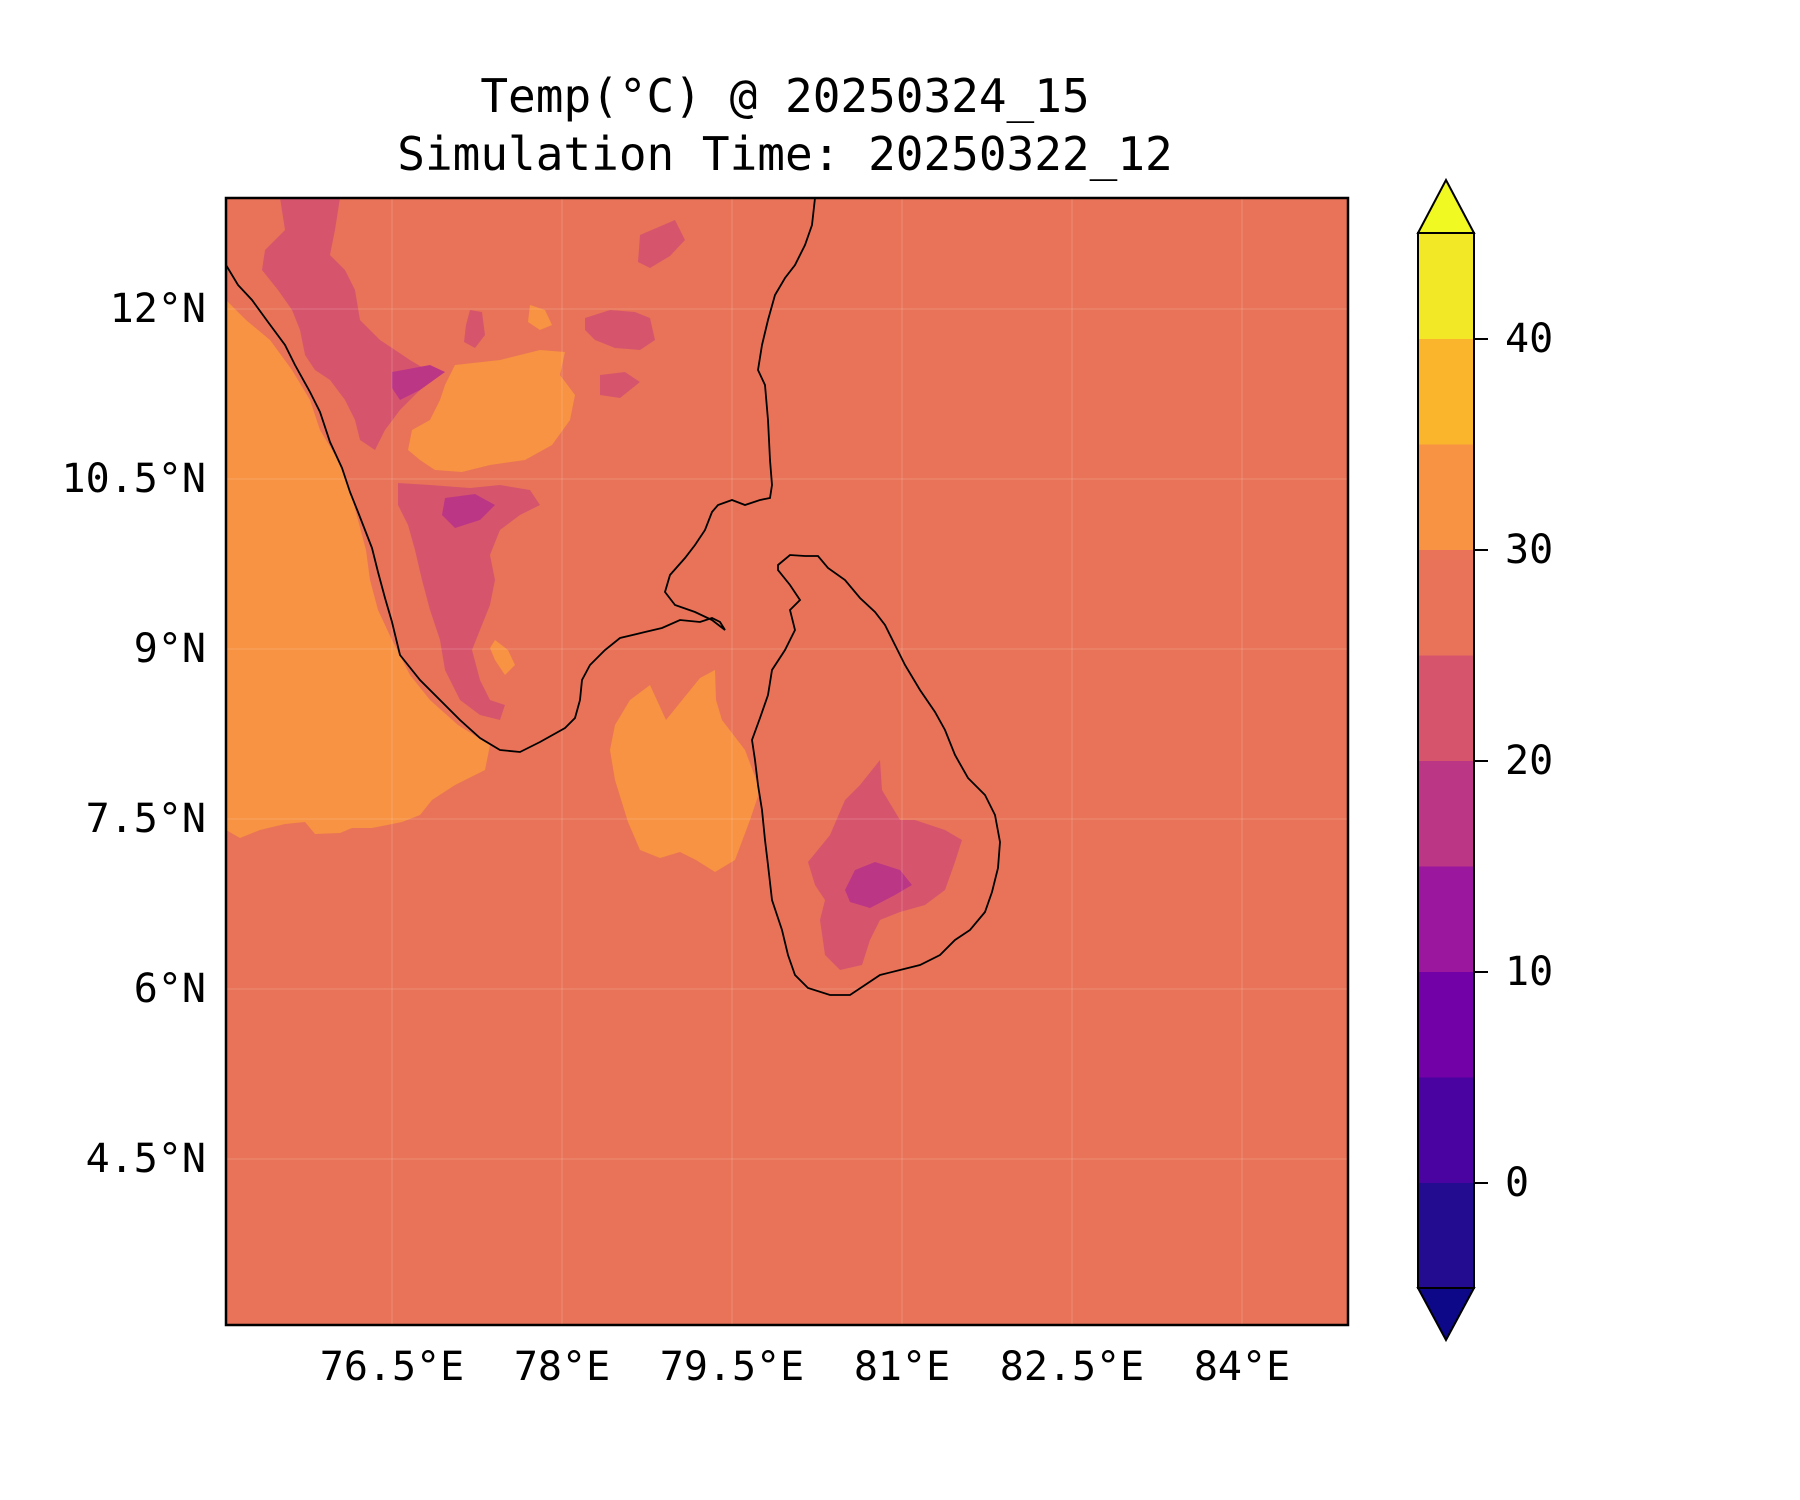 This screenshot has width=1800, height=1500. Describe the element at coordinates (134, 479) in the screenshot. I see `y-tick-label: 10.5°N` at that location.